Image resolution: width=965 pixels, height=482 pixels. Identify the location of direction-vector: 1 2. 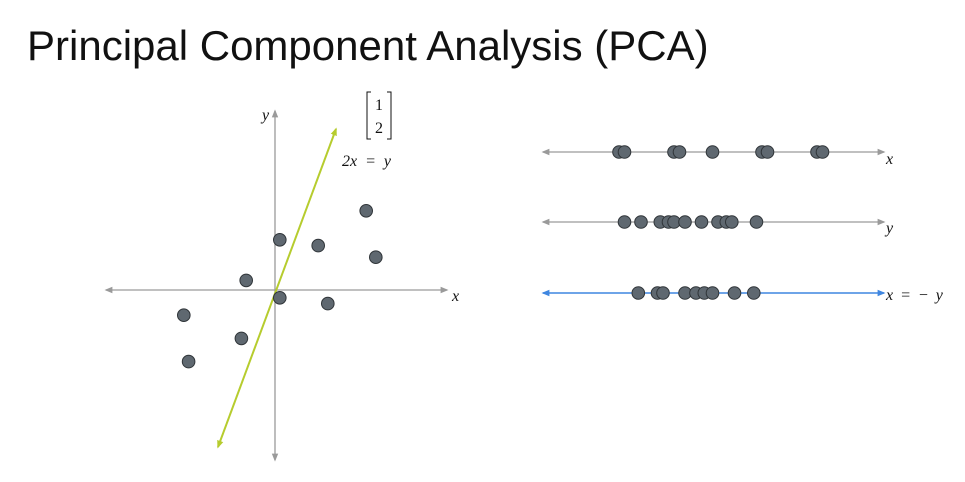
(379, 115).